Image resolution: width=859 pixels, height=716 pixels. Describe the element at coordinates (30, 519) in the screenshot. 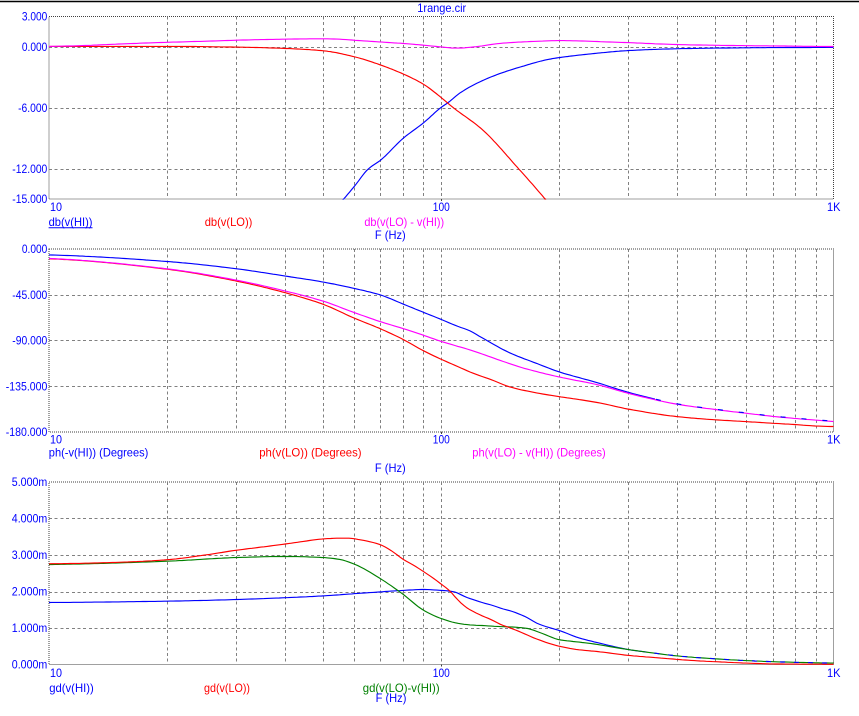

I see `svg-text: 4.000m` at that location.